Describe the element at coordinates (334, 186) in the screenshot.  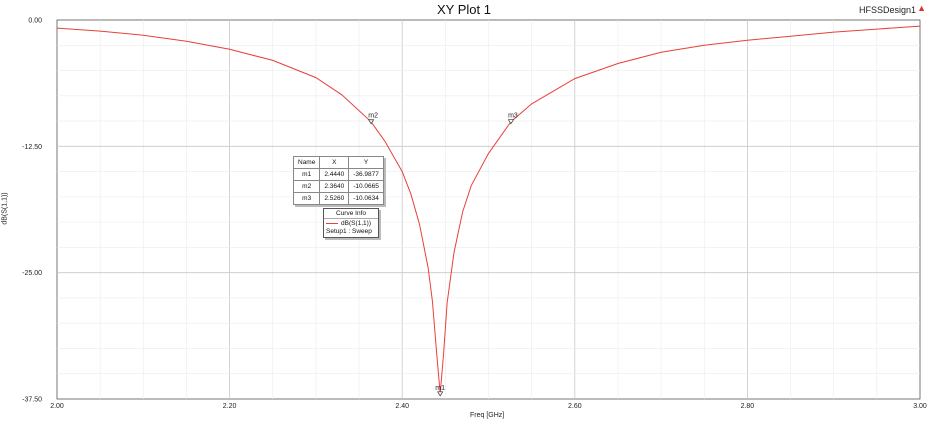
I see `cell-x: 2.3640` at that location.